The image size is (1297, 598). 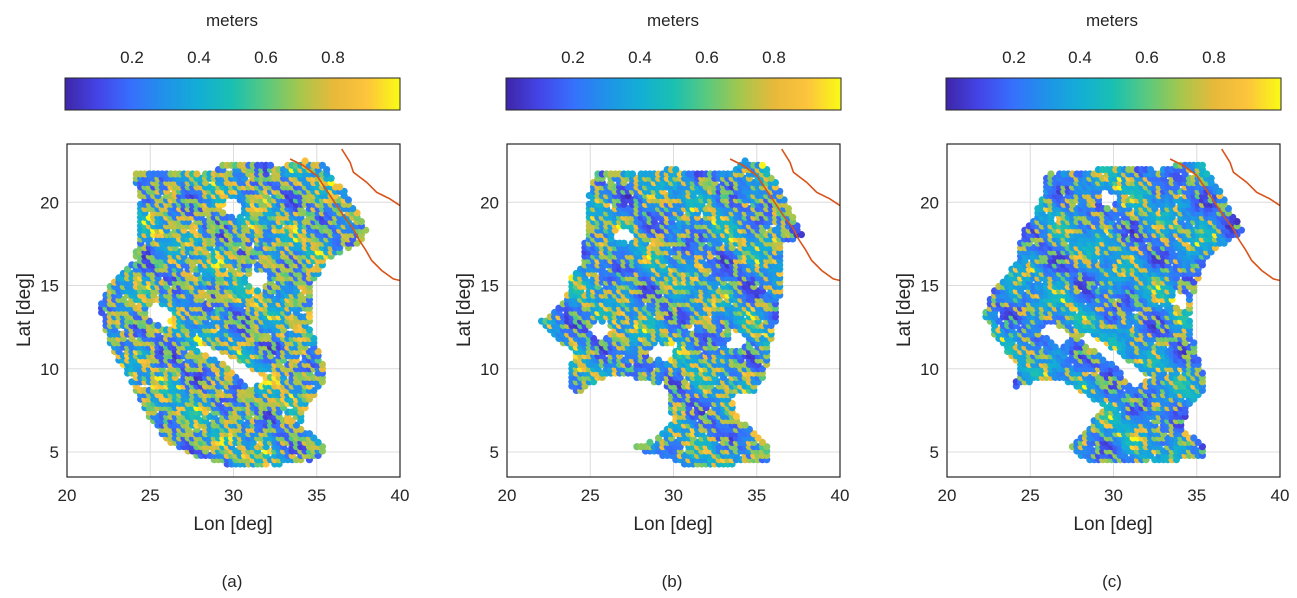 I want to click on x-tick-label: 40, so click(x=400, y=495).